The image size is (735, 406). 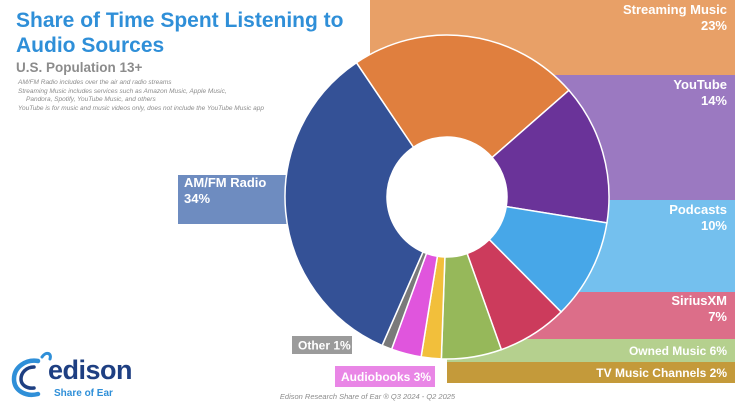 I want to click on category-label-podcasts: Podcasts, so click(x=698, y=209).